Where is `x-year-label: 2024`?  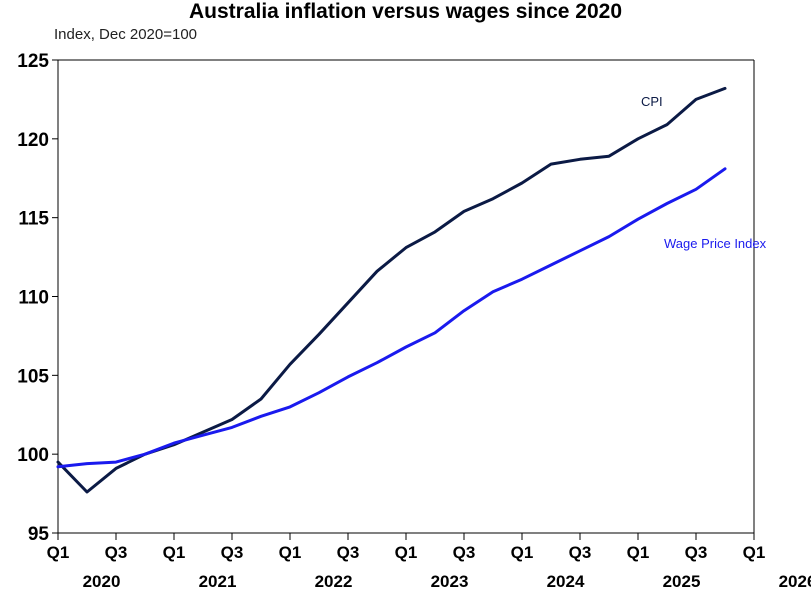 x-year-label: 2024 is located at coordinates (566, 581).